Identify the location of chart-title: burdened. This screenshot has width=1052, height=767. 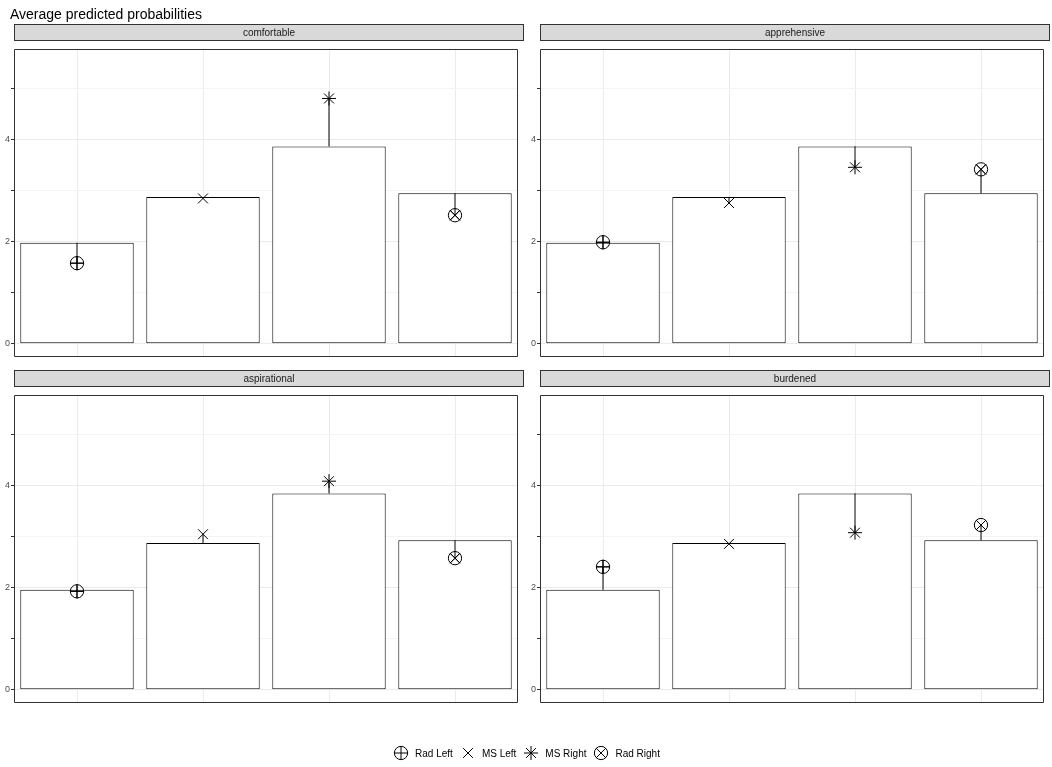
(795, 378).